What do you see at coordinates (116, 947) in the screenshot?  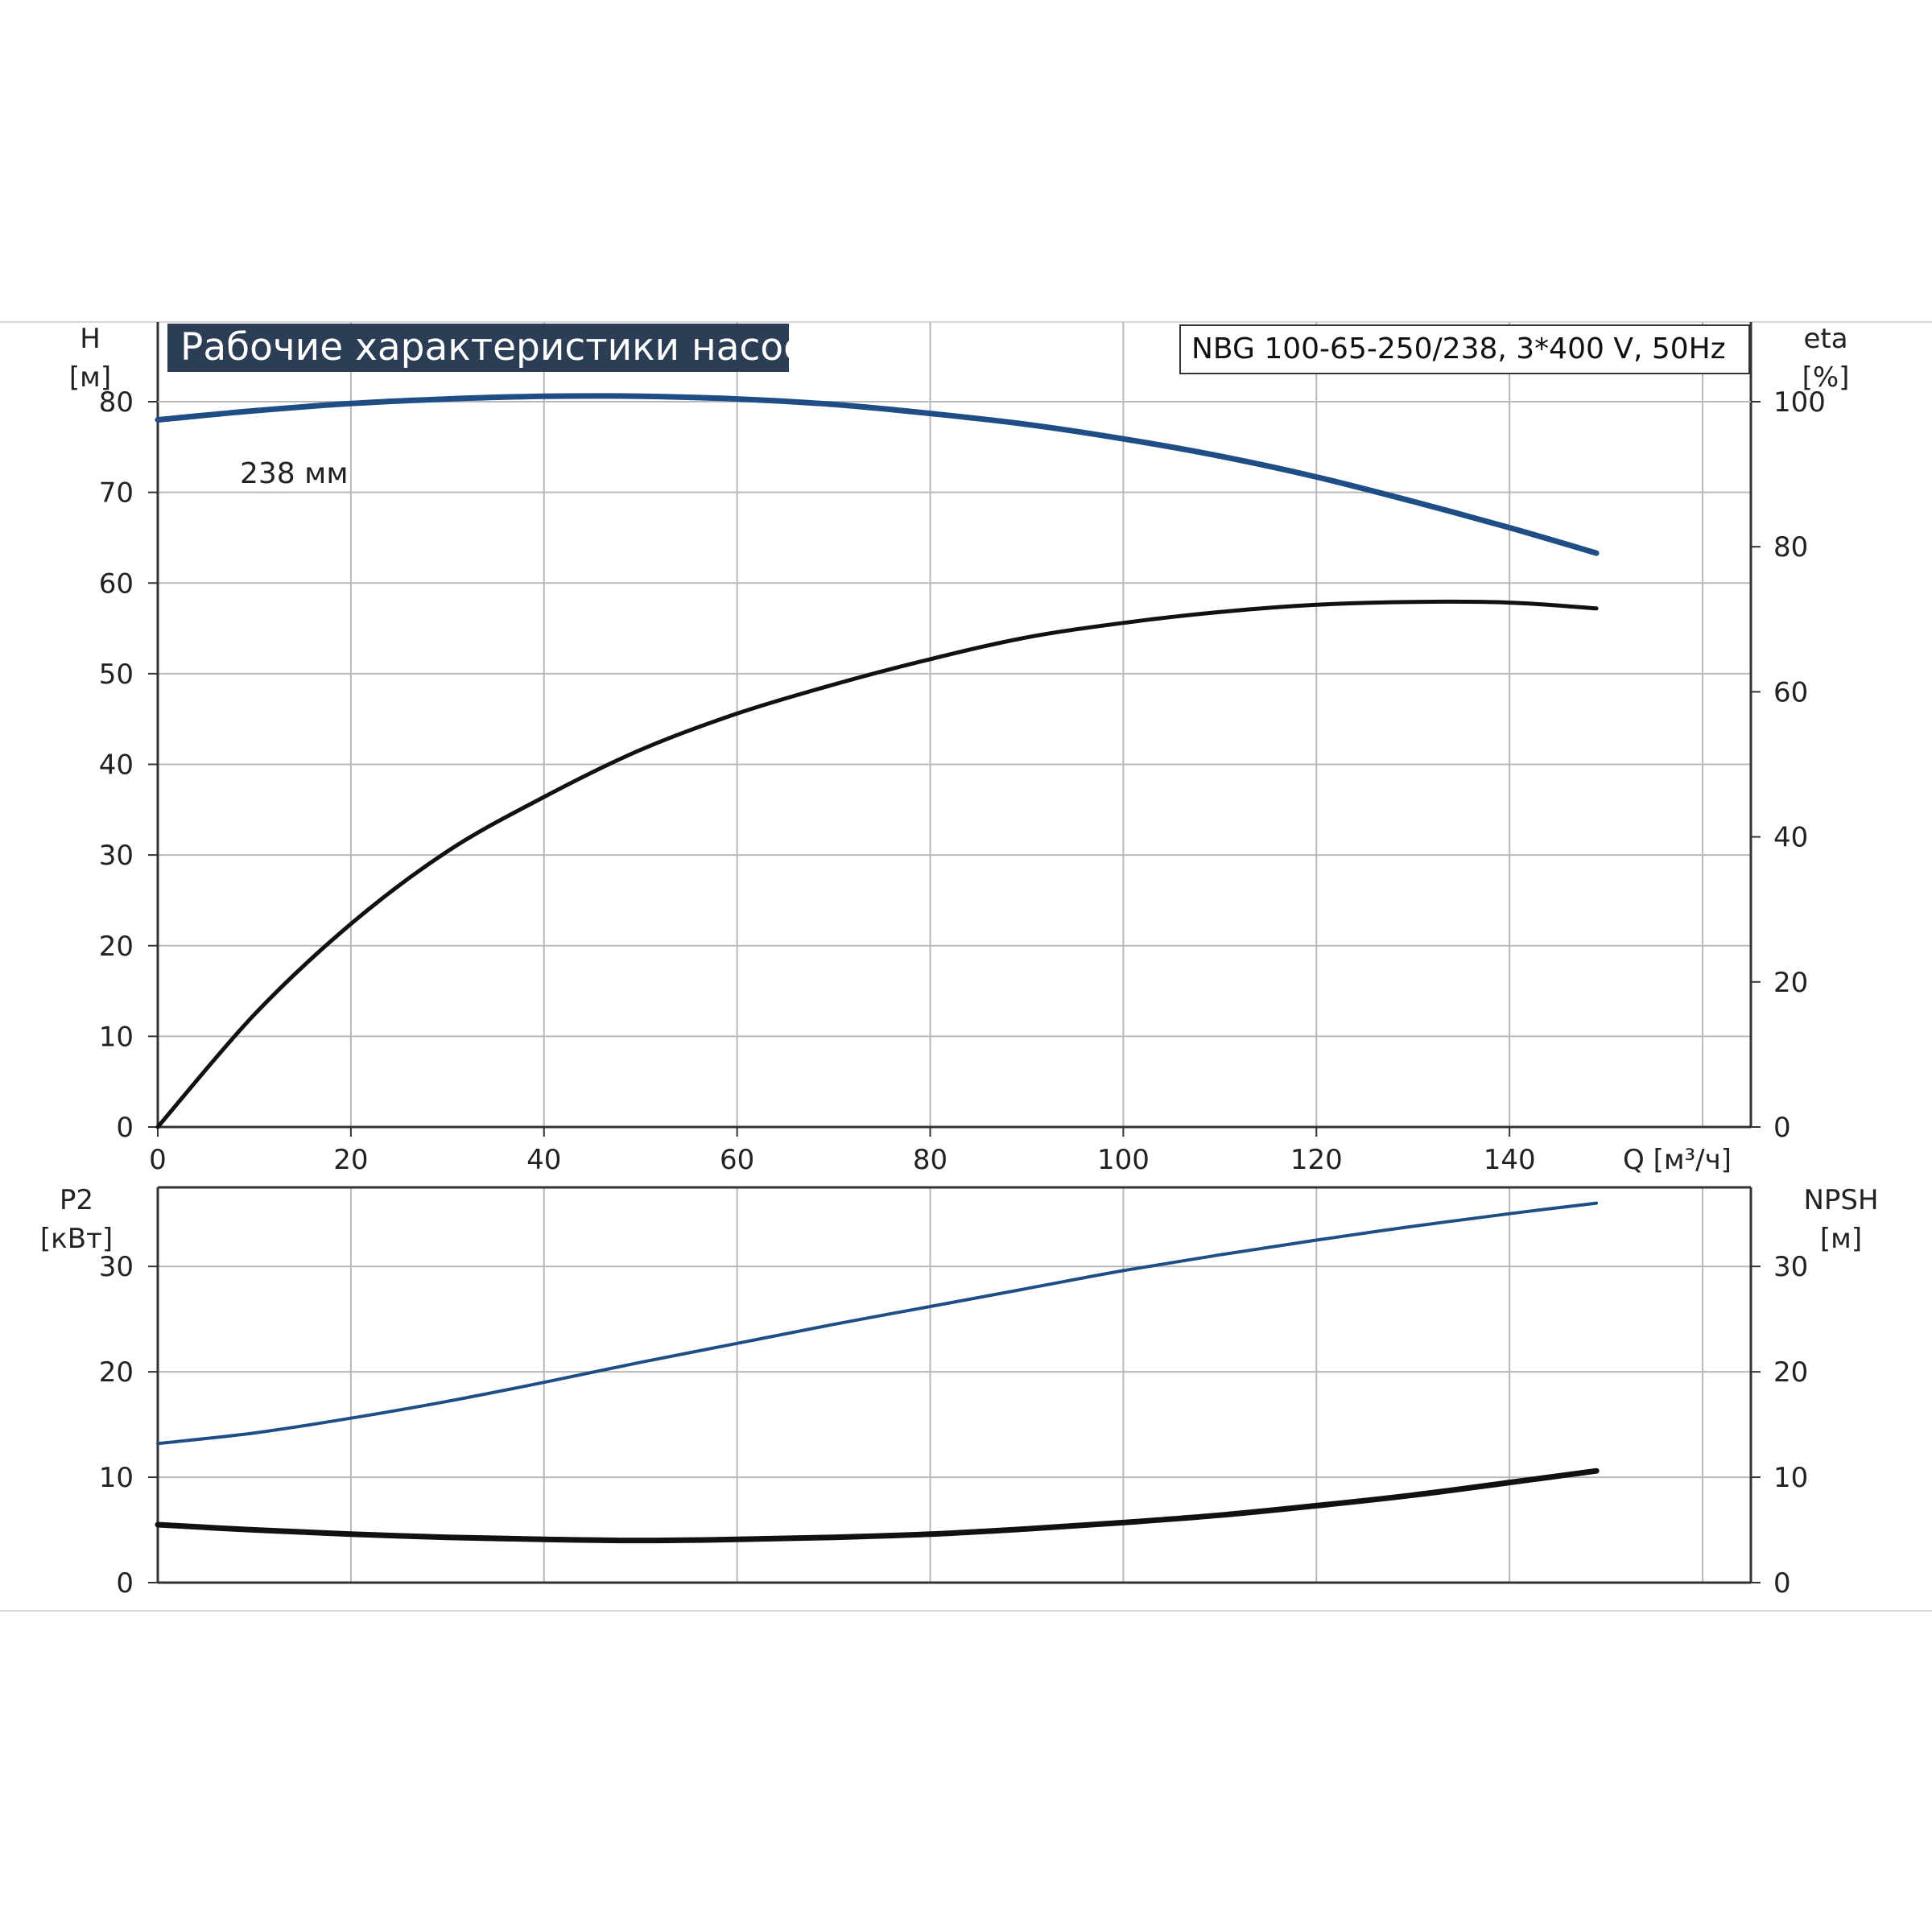 I see `top_panel-left-tick-label: 20` at bounding box center [116, 947].